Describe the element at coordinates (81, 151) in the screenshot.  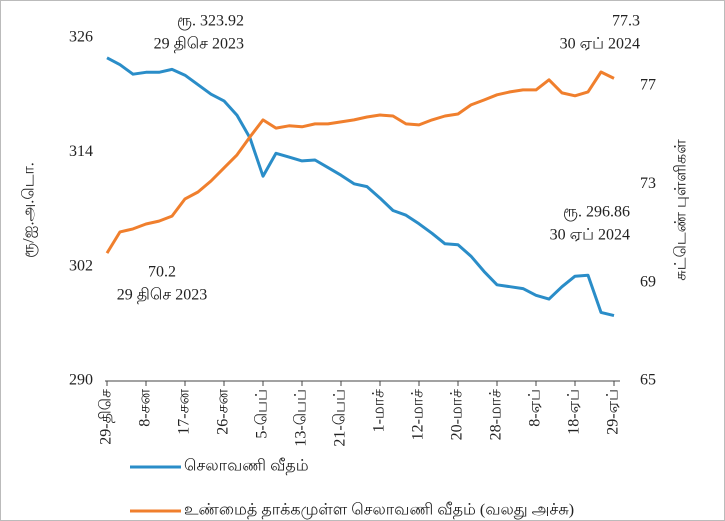
I see `y-tick-label: 314` at that location.